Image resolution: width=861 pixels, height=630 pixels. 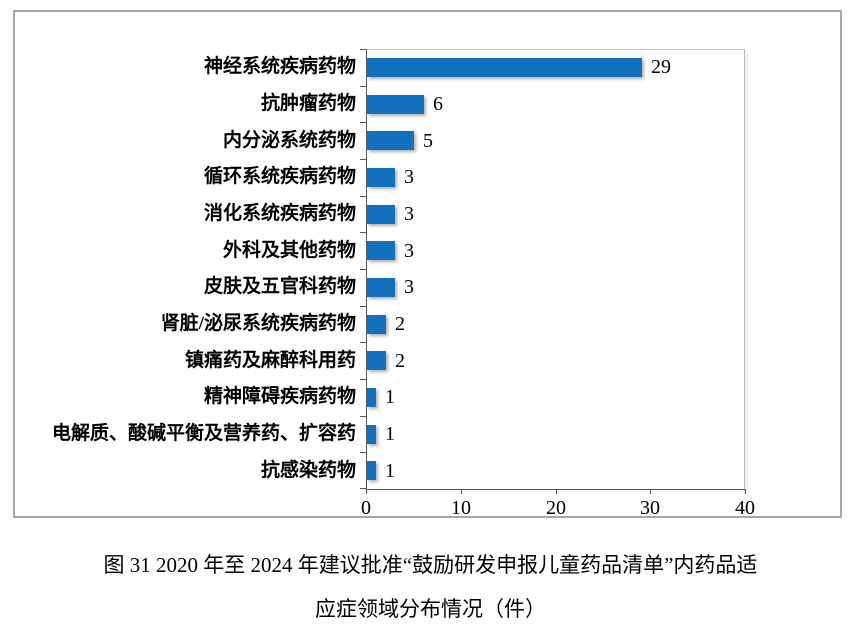 What do you see at coordinates (409, 214) in the screenshot?
I see `value-label-4: 3` at bounding box center [409, 214].